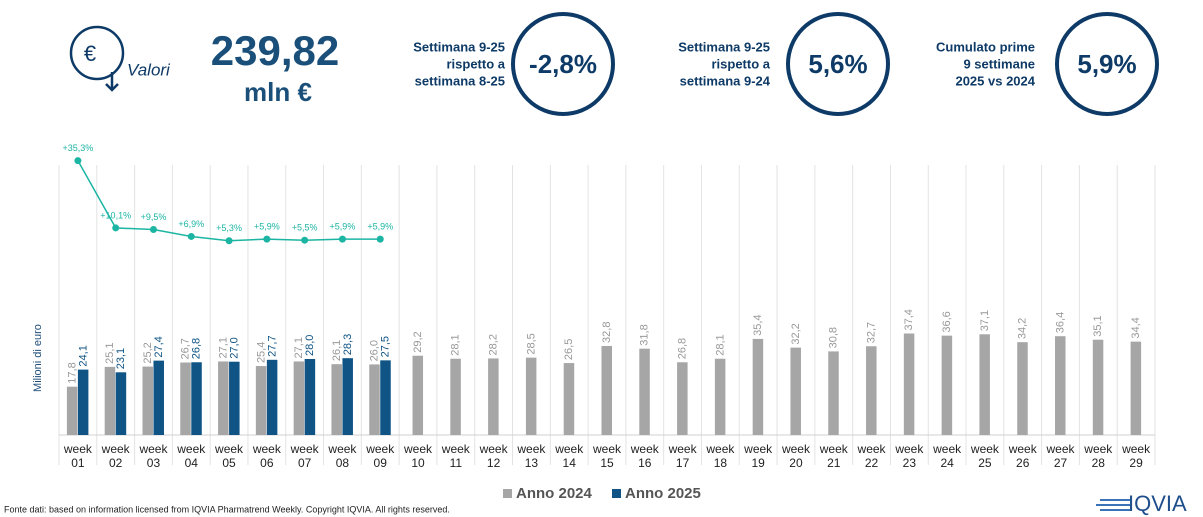  Describe the element at coordinates (380, 456) in the screenshot. I see `x-tick-label: week 09` at that location.